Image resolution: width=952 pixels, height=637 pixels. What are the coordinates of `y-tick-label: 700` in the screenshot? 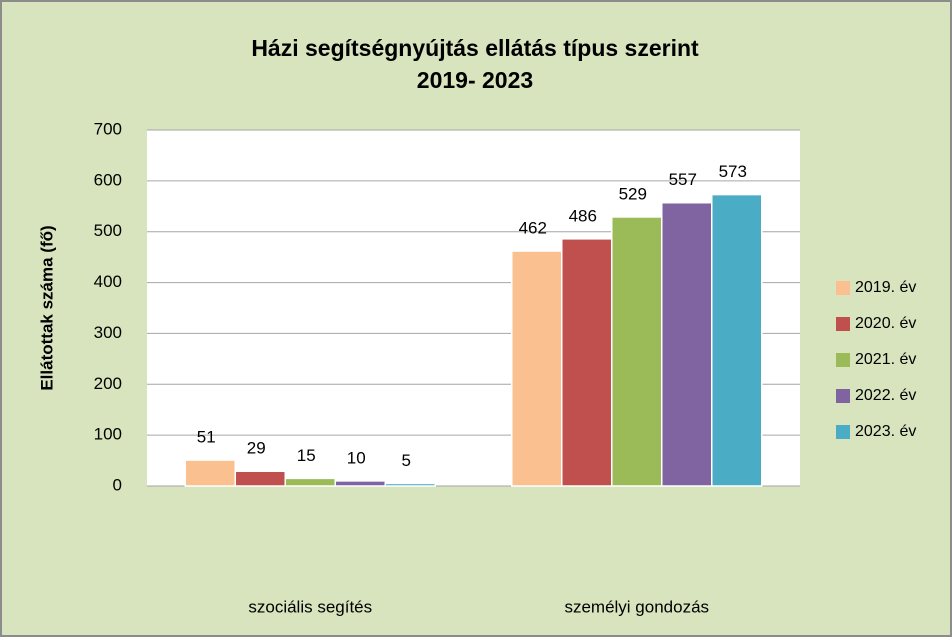 It's located at (108, 128).